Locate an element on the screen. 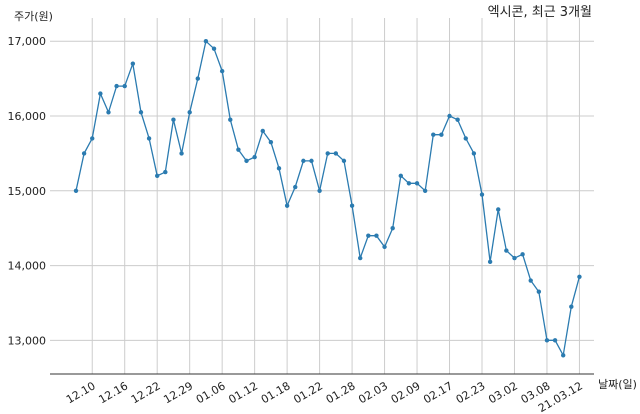 The width and height of the screenshot is (640, 414). x-tick-label: 01.18 is located at coordinates (276, 392).